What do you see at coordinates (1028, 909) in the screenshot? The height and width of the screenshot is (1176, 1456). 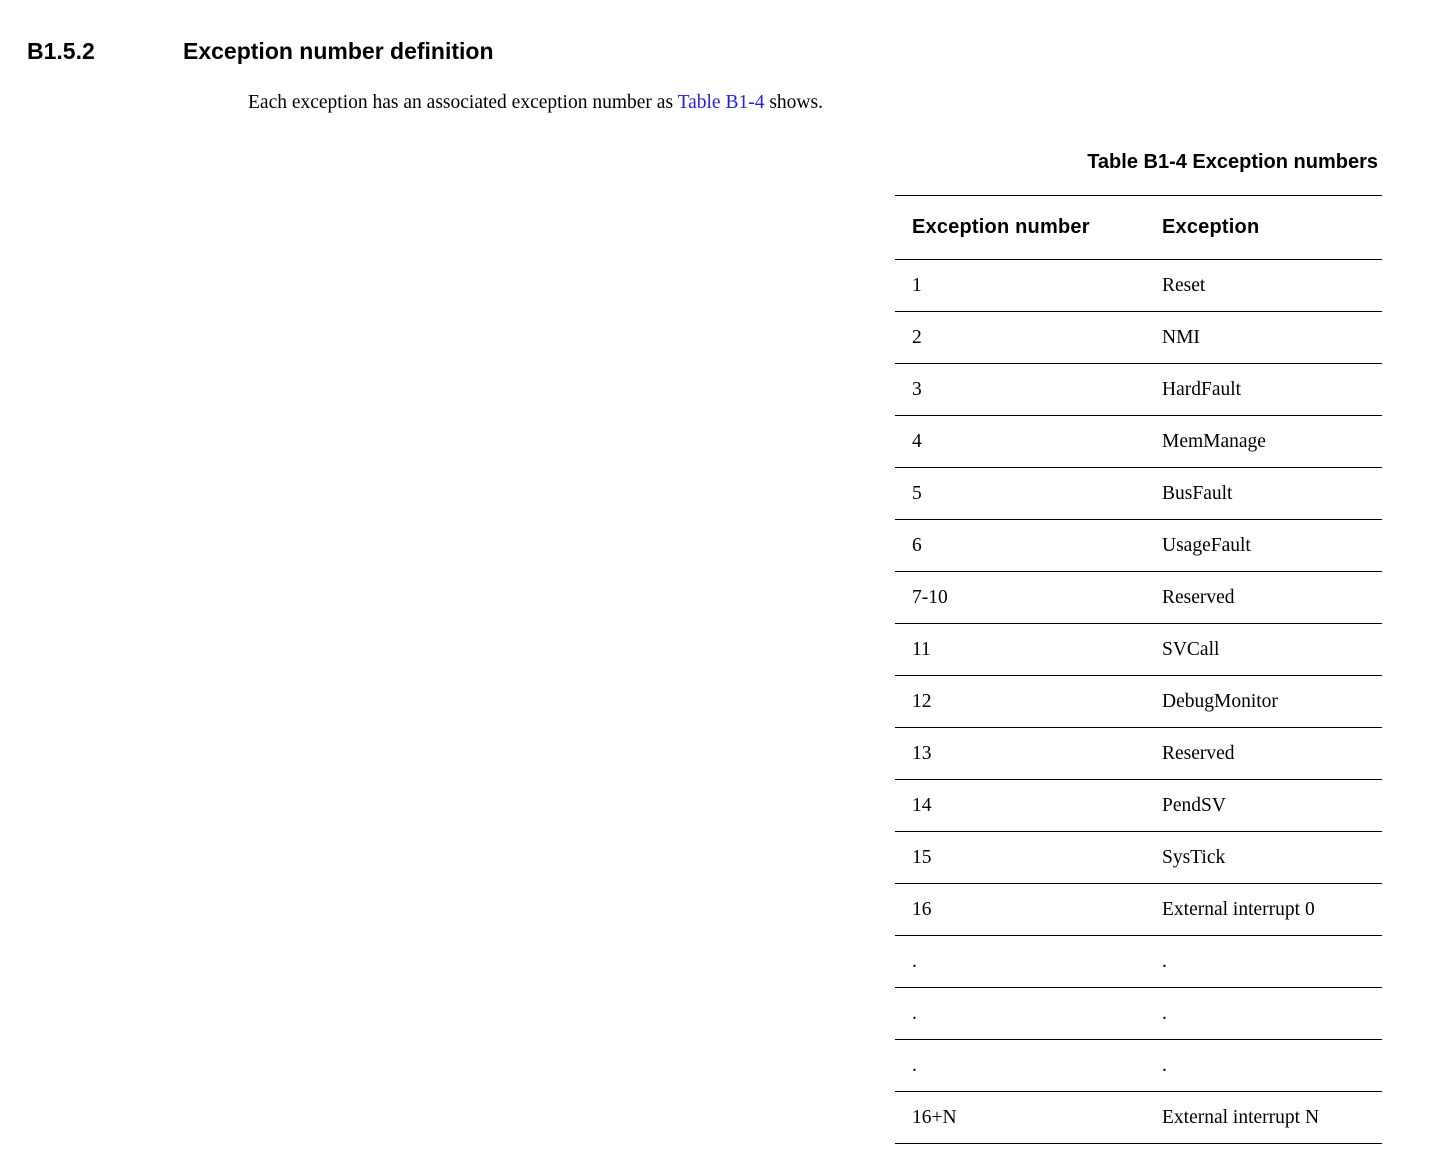 I see `cell-exception-number: 16` at bounding box center [1028, 909].